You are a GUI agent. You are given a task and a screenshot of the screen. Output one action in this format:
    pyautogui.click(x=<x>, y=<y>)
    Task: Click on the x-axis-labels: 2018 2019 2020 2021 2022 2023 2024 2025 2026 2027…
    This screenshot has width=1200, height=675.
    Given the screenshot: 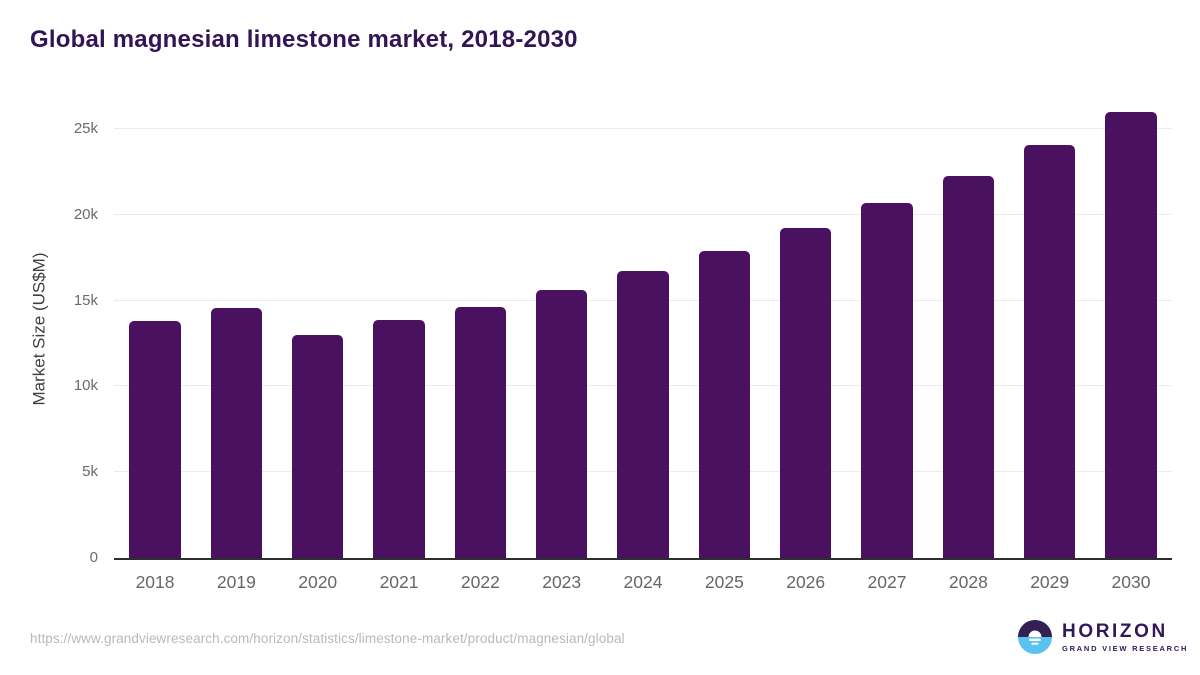 What is the action you would take?
    pyautogui.click(x=643, y=582)
    